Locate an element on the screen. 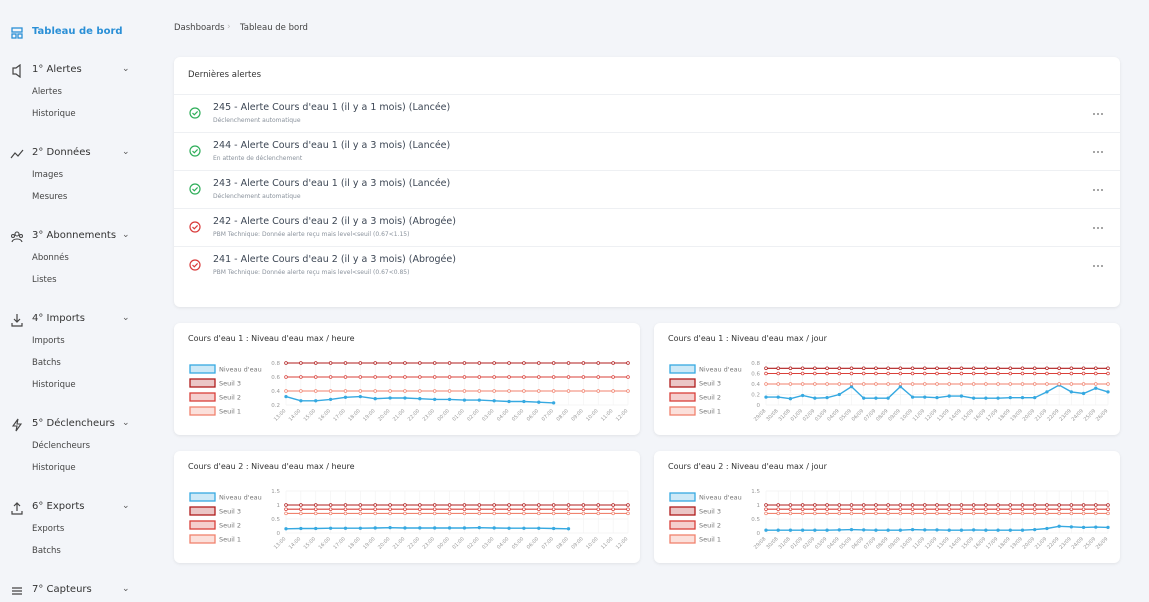  nav-item: Exports is located at coordinates (48, 529).